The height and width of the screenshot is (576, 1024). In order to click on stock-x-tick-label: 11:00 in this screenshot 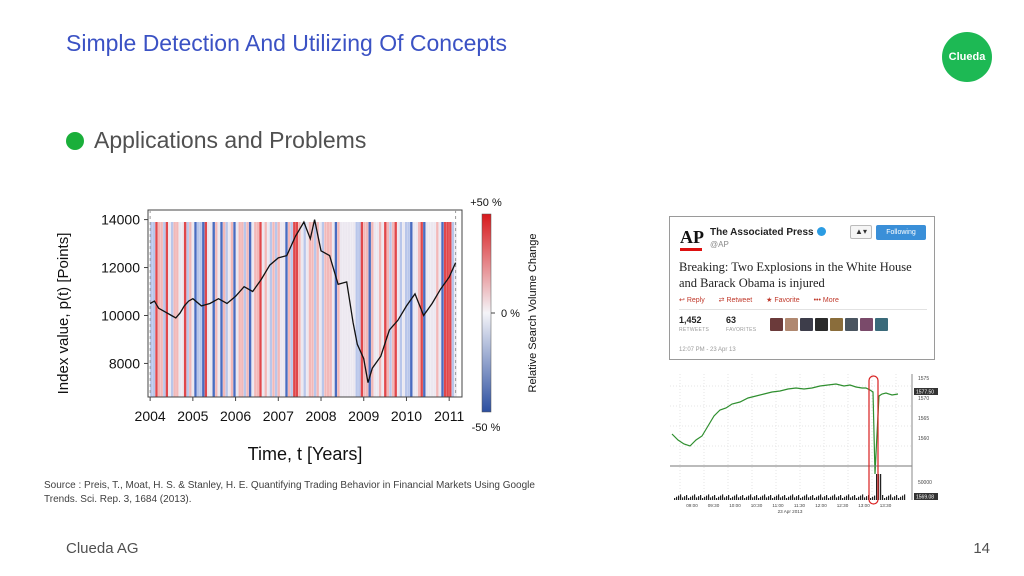, I will do `click(778, 505)`.